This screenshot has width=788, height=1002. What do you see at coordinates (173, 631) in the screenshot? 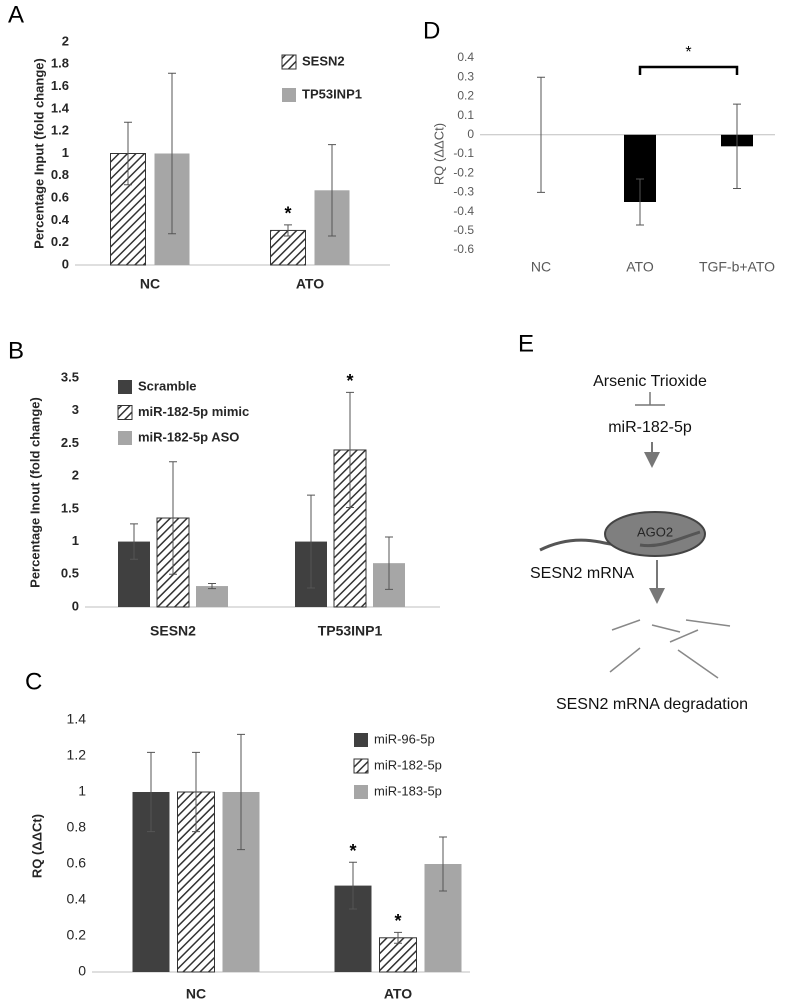
I see `x-tick-label: SESN2` at bounding box center [173, 631].